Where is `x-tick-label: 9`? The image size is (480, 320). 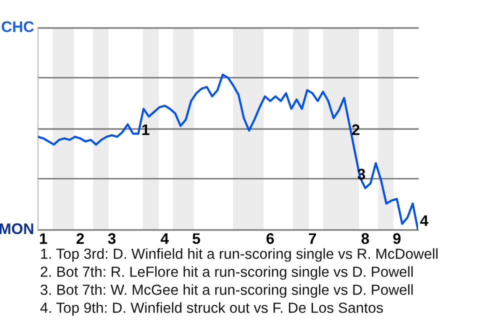 x-tick-label: 9 is located at coordinates (397, 238).